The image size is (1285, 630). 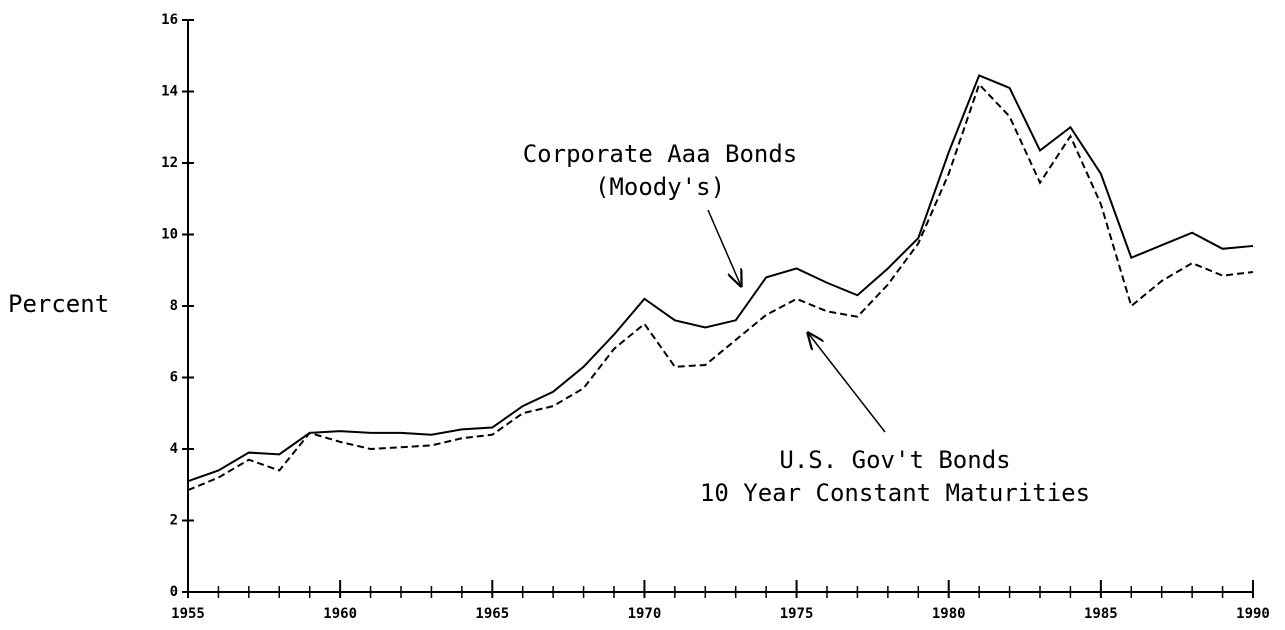 I want to click on x-tick-label: 1985, so click(x=1101, y=614).